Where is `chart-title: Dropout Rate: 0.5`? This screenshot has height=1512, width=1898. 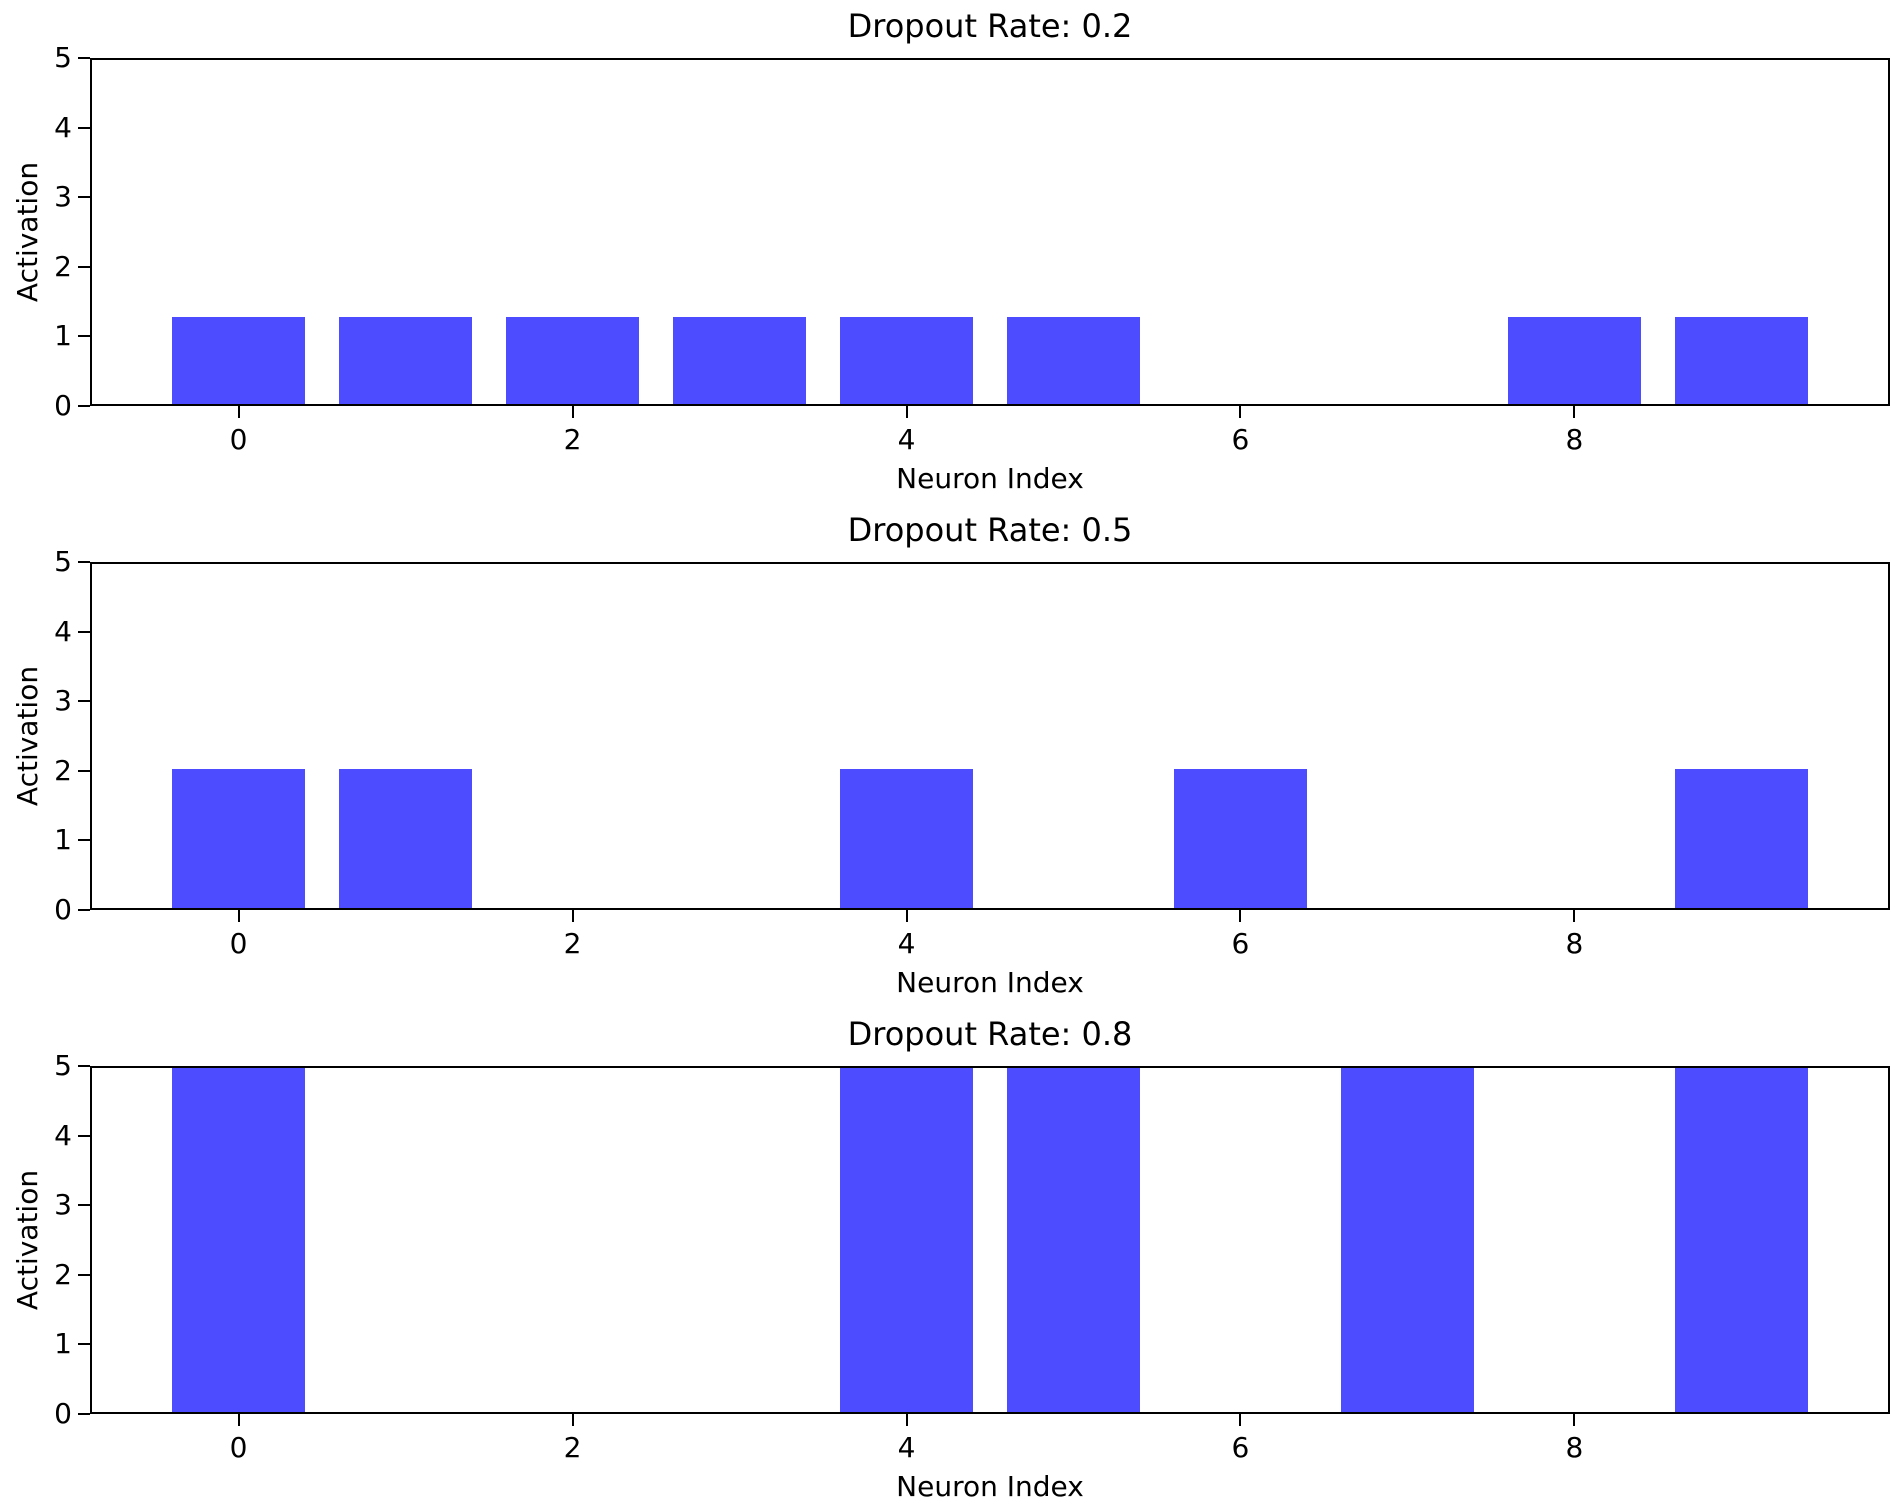
chart-title: Dropout Rate: 0.5 is located at coordinates (990, 530).